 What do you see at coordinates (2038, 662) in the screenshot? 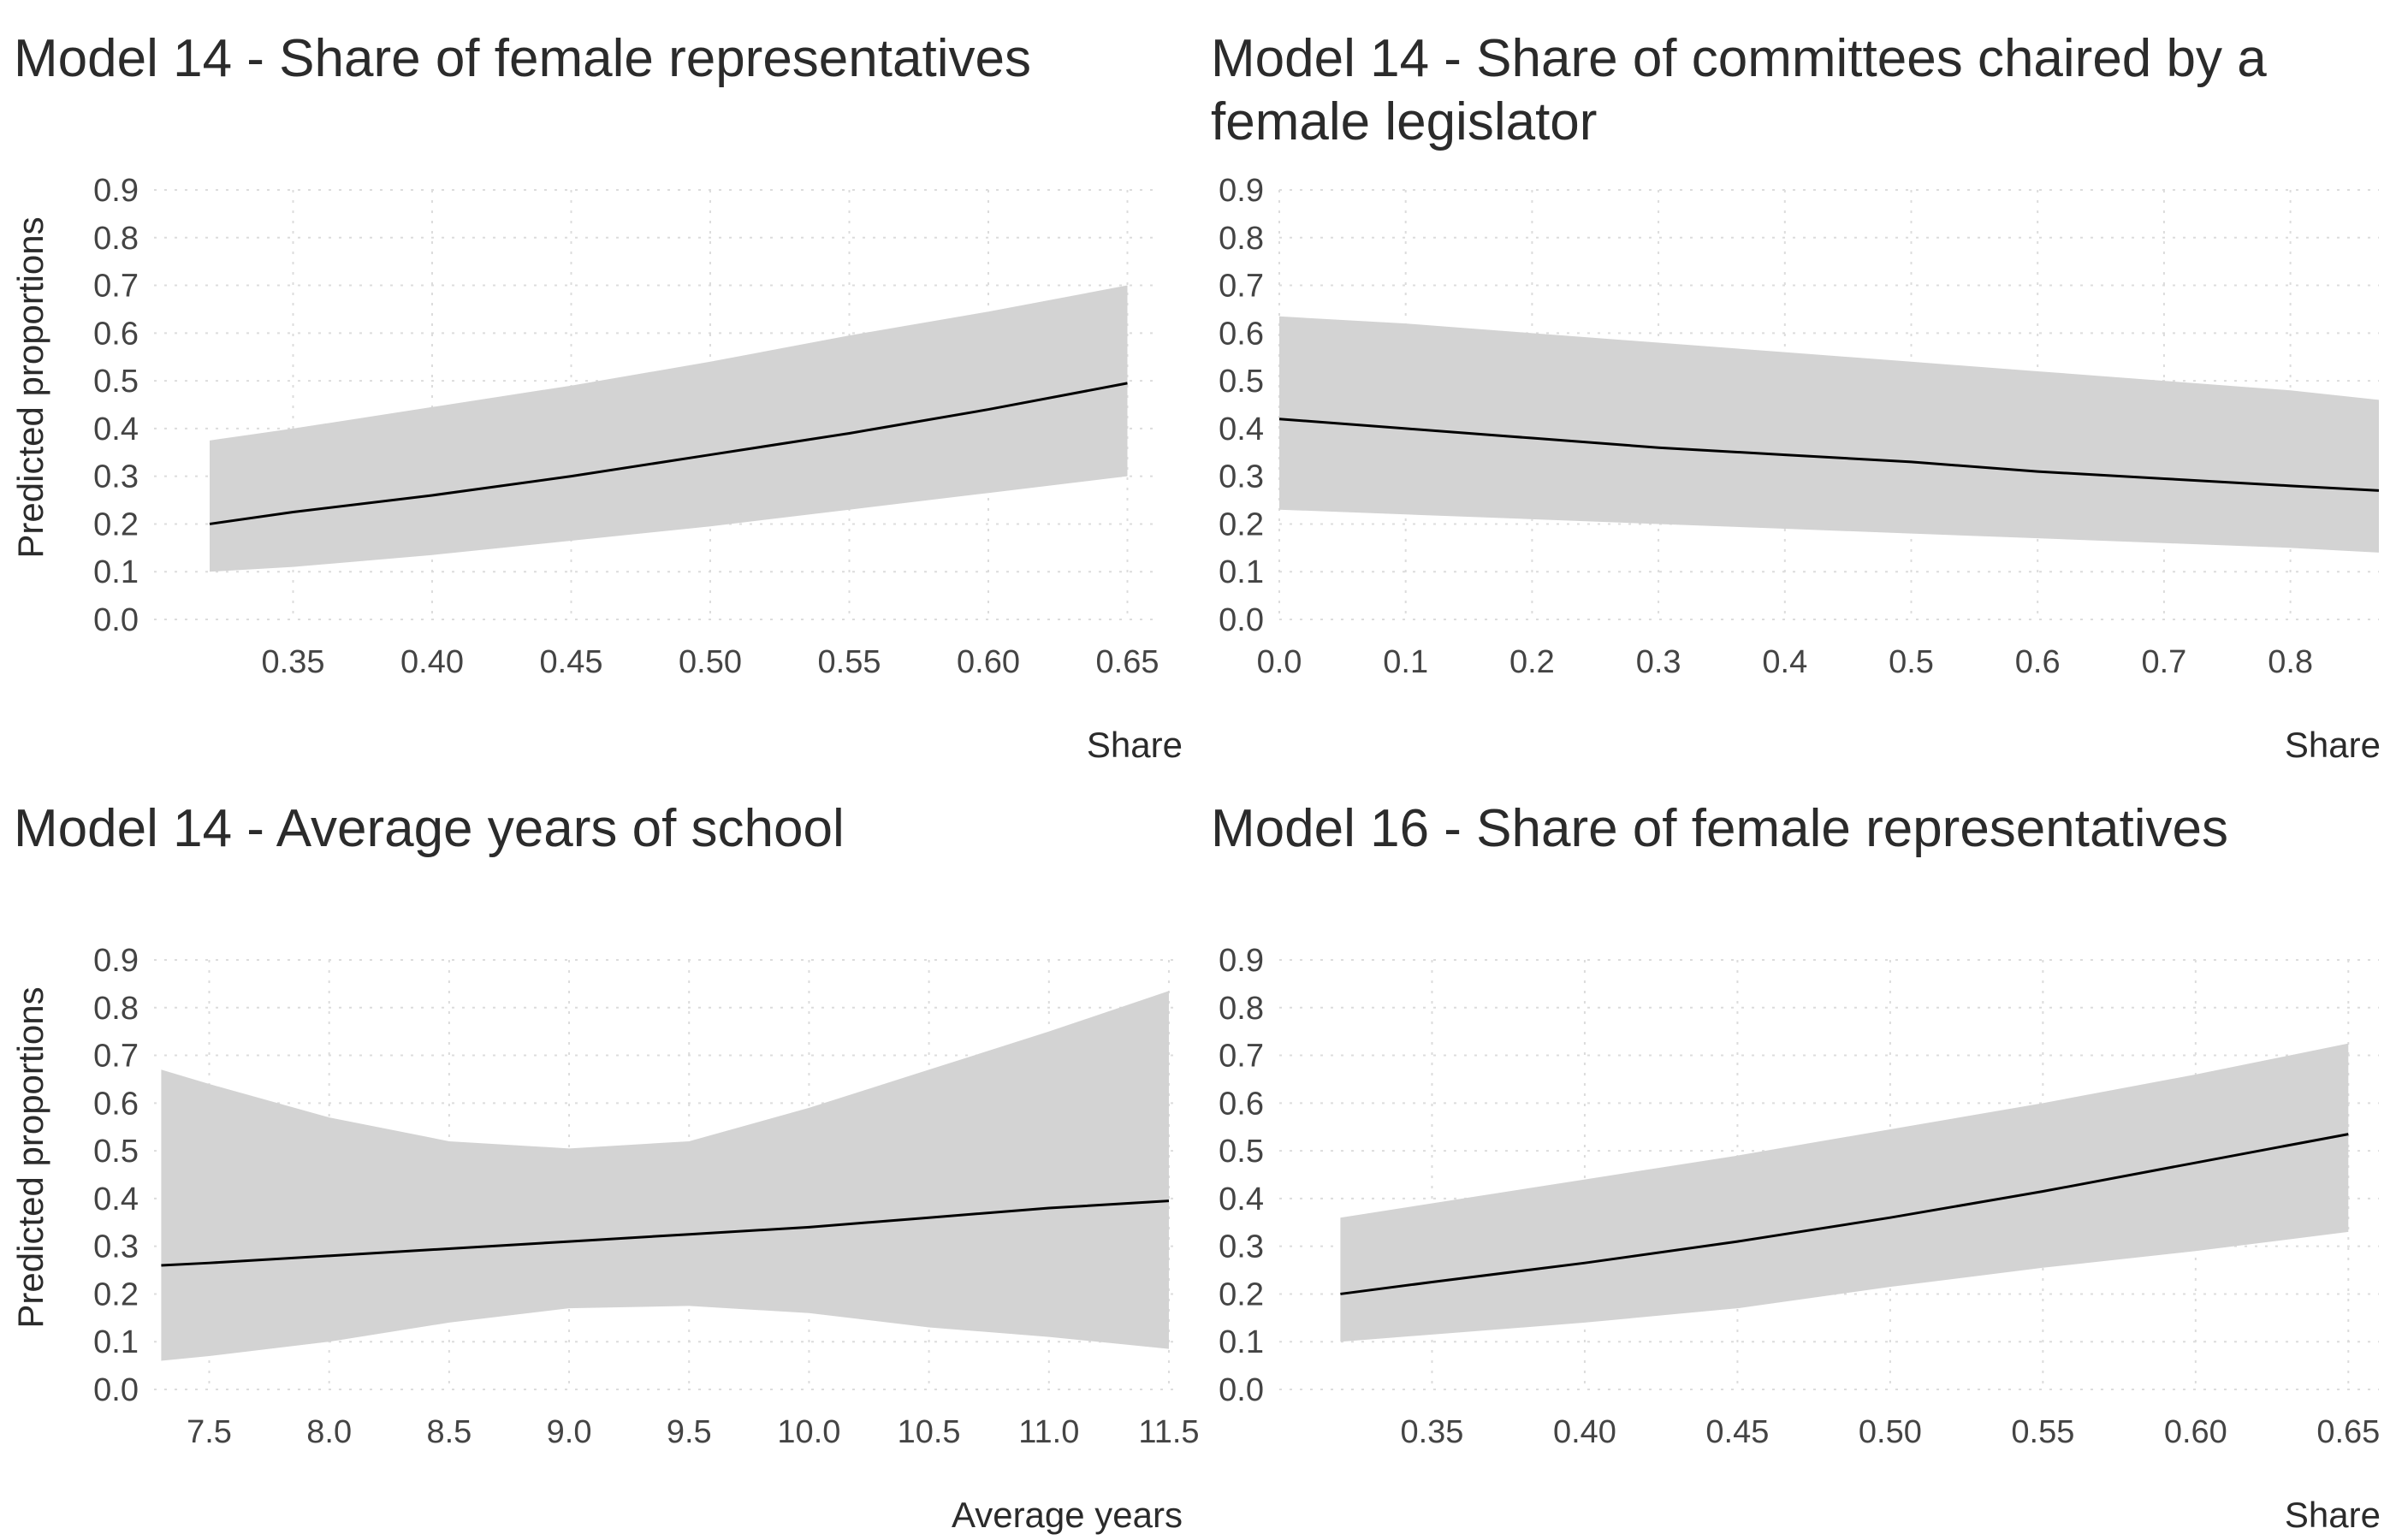
I see `x-tick-label: 0.6` at bounding box center [2038, 662].